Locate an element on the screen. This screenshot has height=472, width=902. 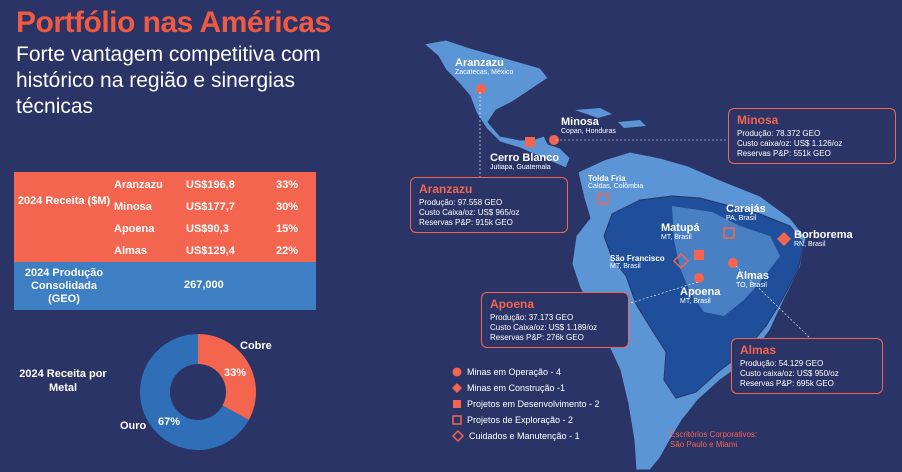
site-aranzazu: Aranzazu Zacatecas, México is located at coordinates (484, 66).